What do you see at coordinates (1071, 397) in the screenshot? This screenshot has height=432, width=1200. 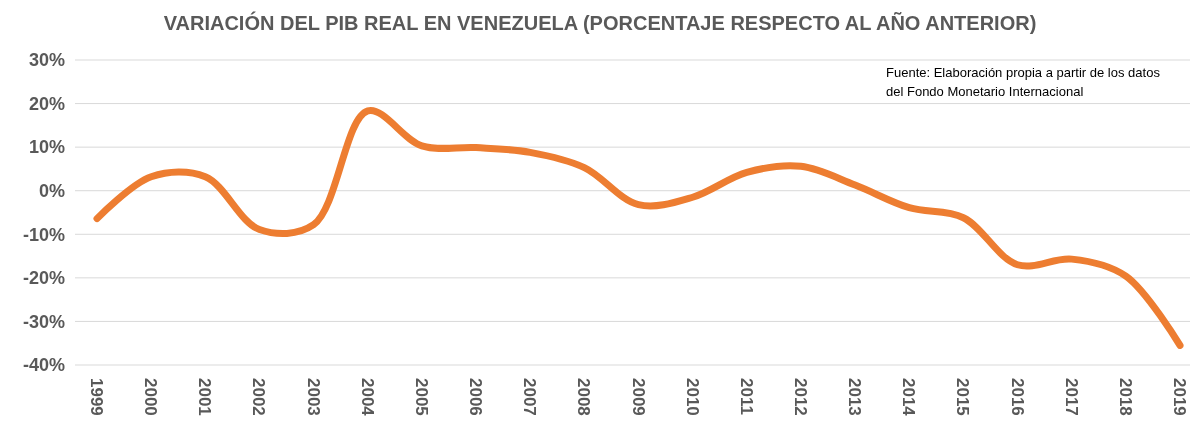 I see `x-tick-label: 2017` at bounding box center [1071, 397].